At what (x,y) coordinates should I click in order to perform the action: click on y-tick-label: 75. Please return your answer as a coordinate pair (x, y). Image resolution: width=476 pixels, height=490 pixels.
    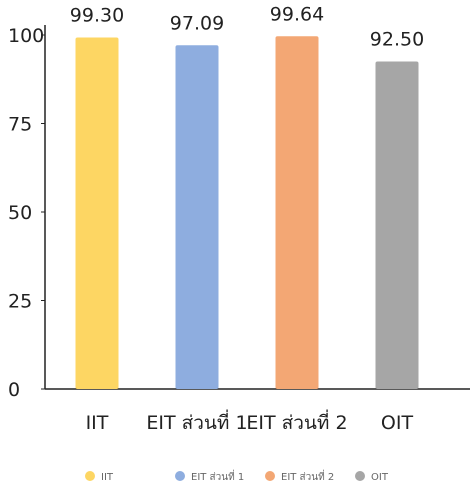
    Looking at the image, I should click on (20, 125).